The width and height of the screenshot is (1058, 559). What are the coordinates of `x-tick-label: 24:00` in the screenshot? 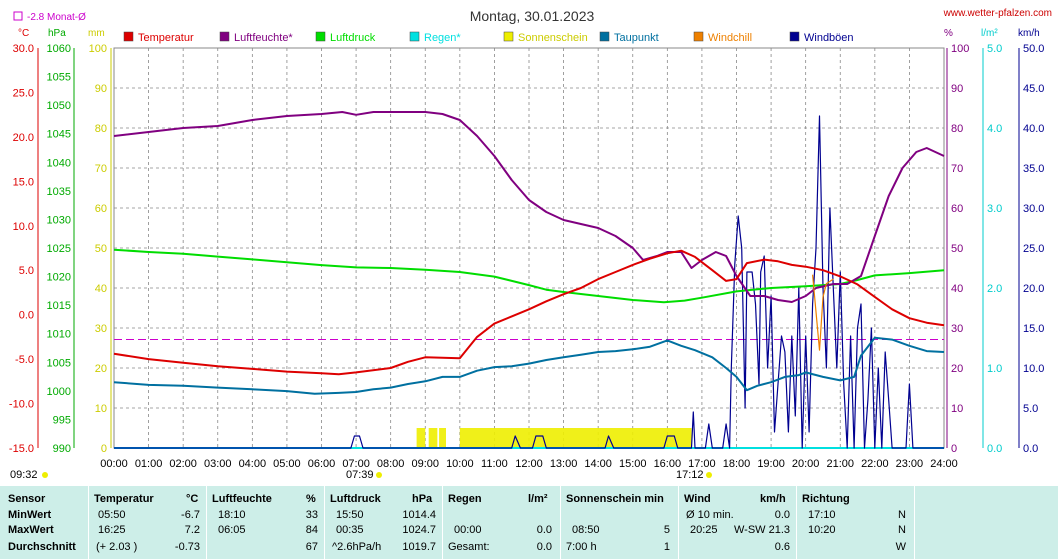 It's located at (944, 464).